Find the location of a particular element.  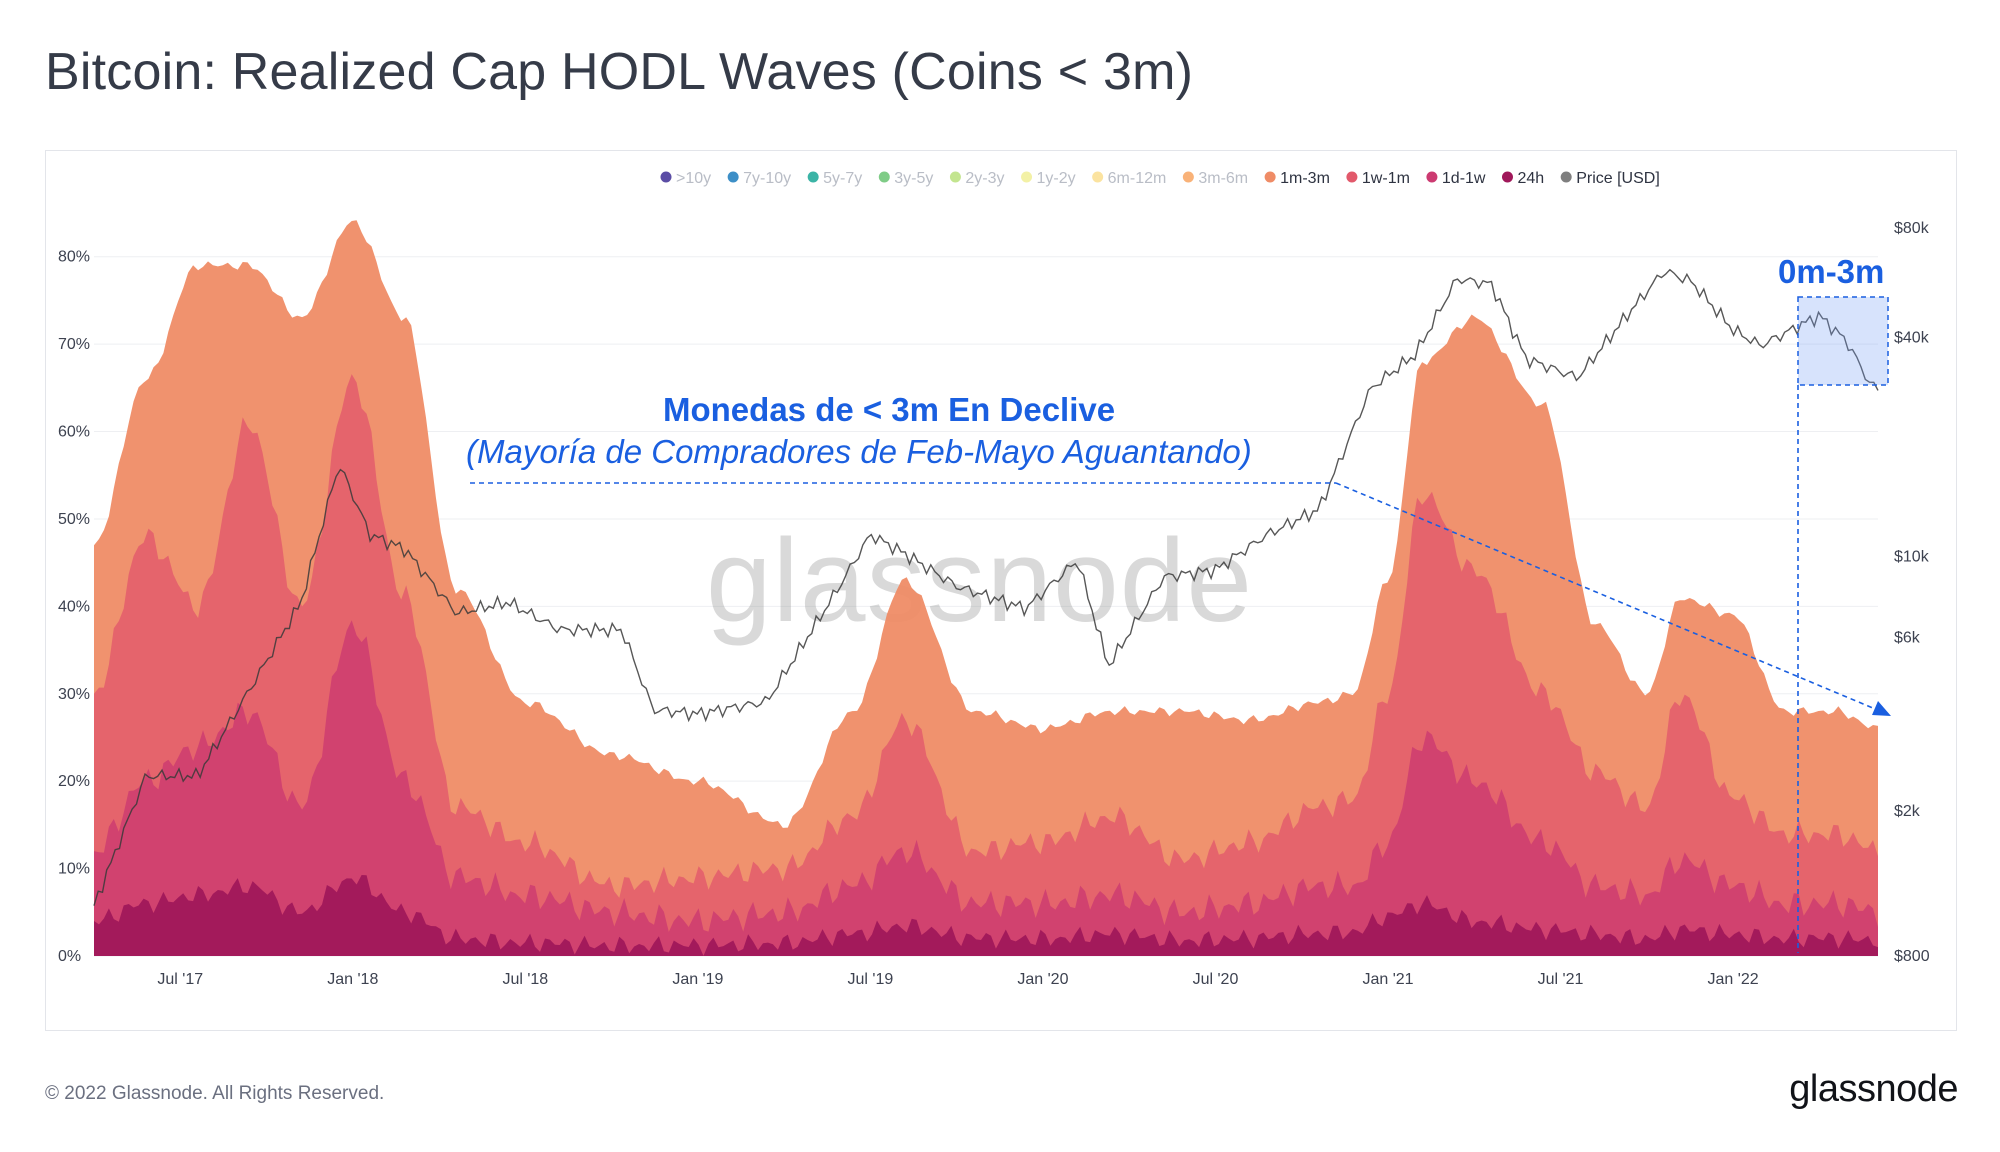

highlight-box is located at coordinates (1843, 341).